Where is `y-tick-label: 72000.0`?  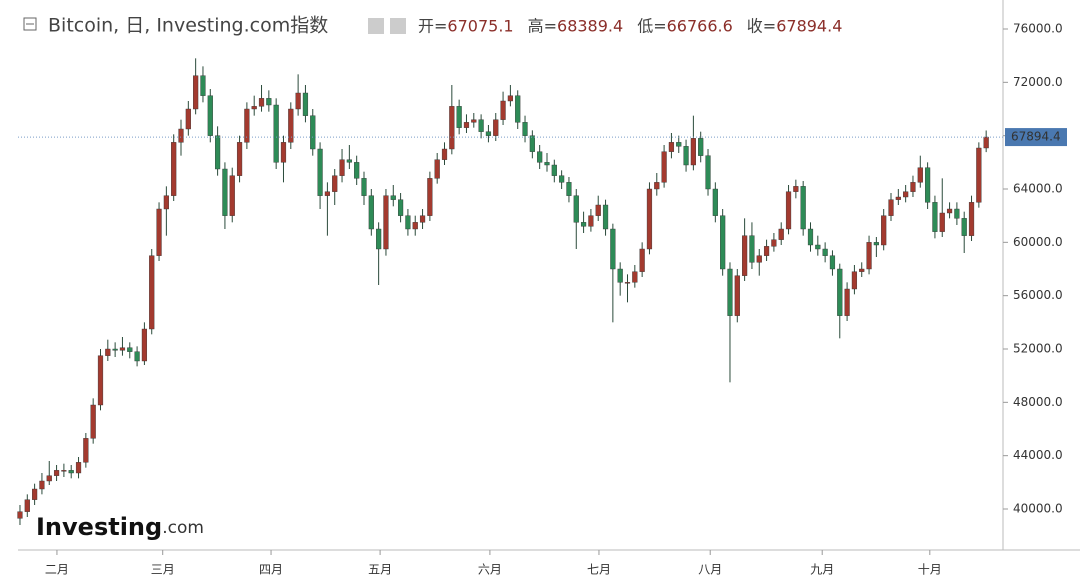
y-tick-label: 72000.0 is located at coordinates (1038, 82).